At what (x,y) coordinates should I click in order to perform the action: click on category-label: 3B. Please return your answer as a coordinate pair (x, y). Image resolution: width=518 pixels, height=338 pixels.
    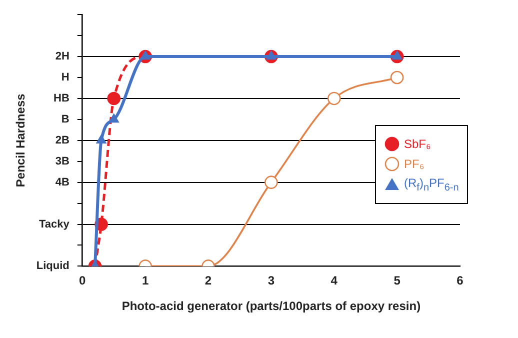
    Looking at the image, I should click on (62, 161).